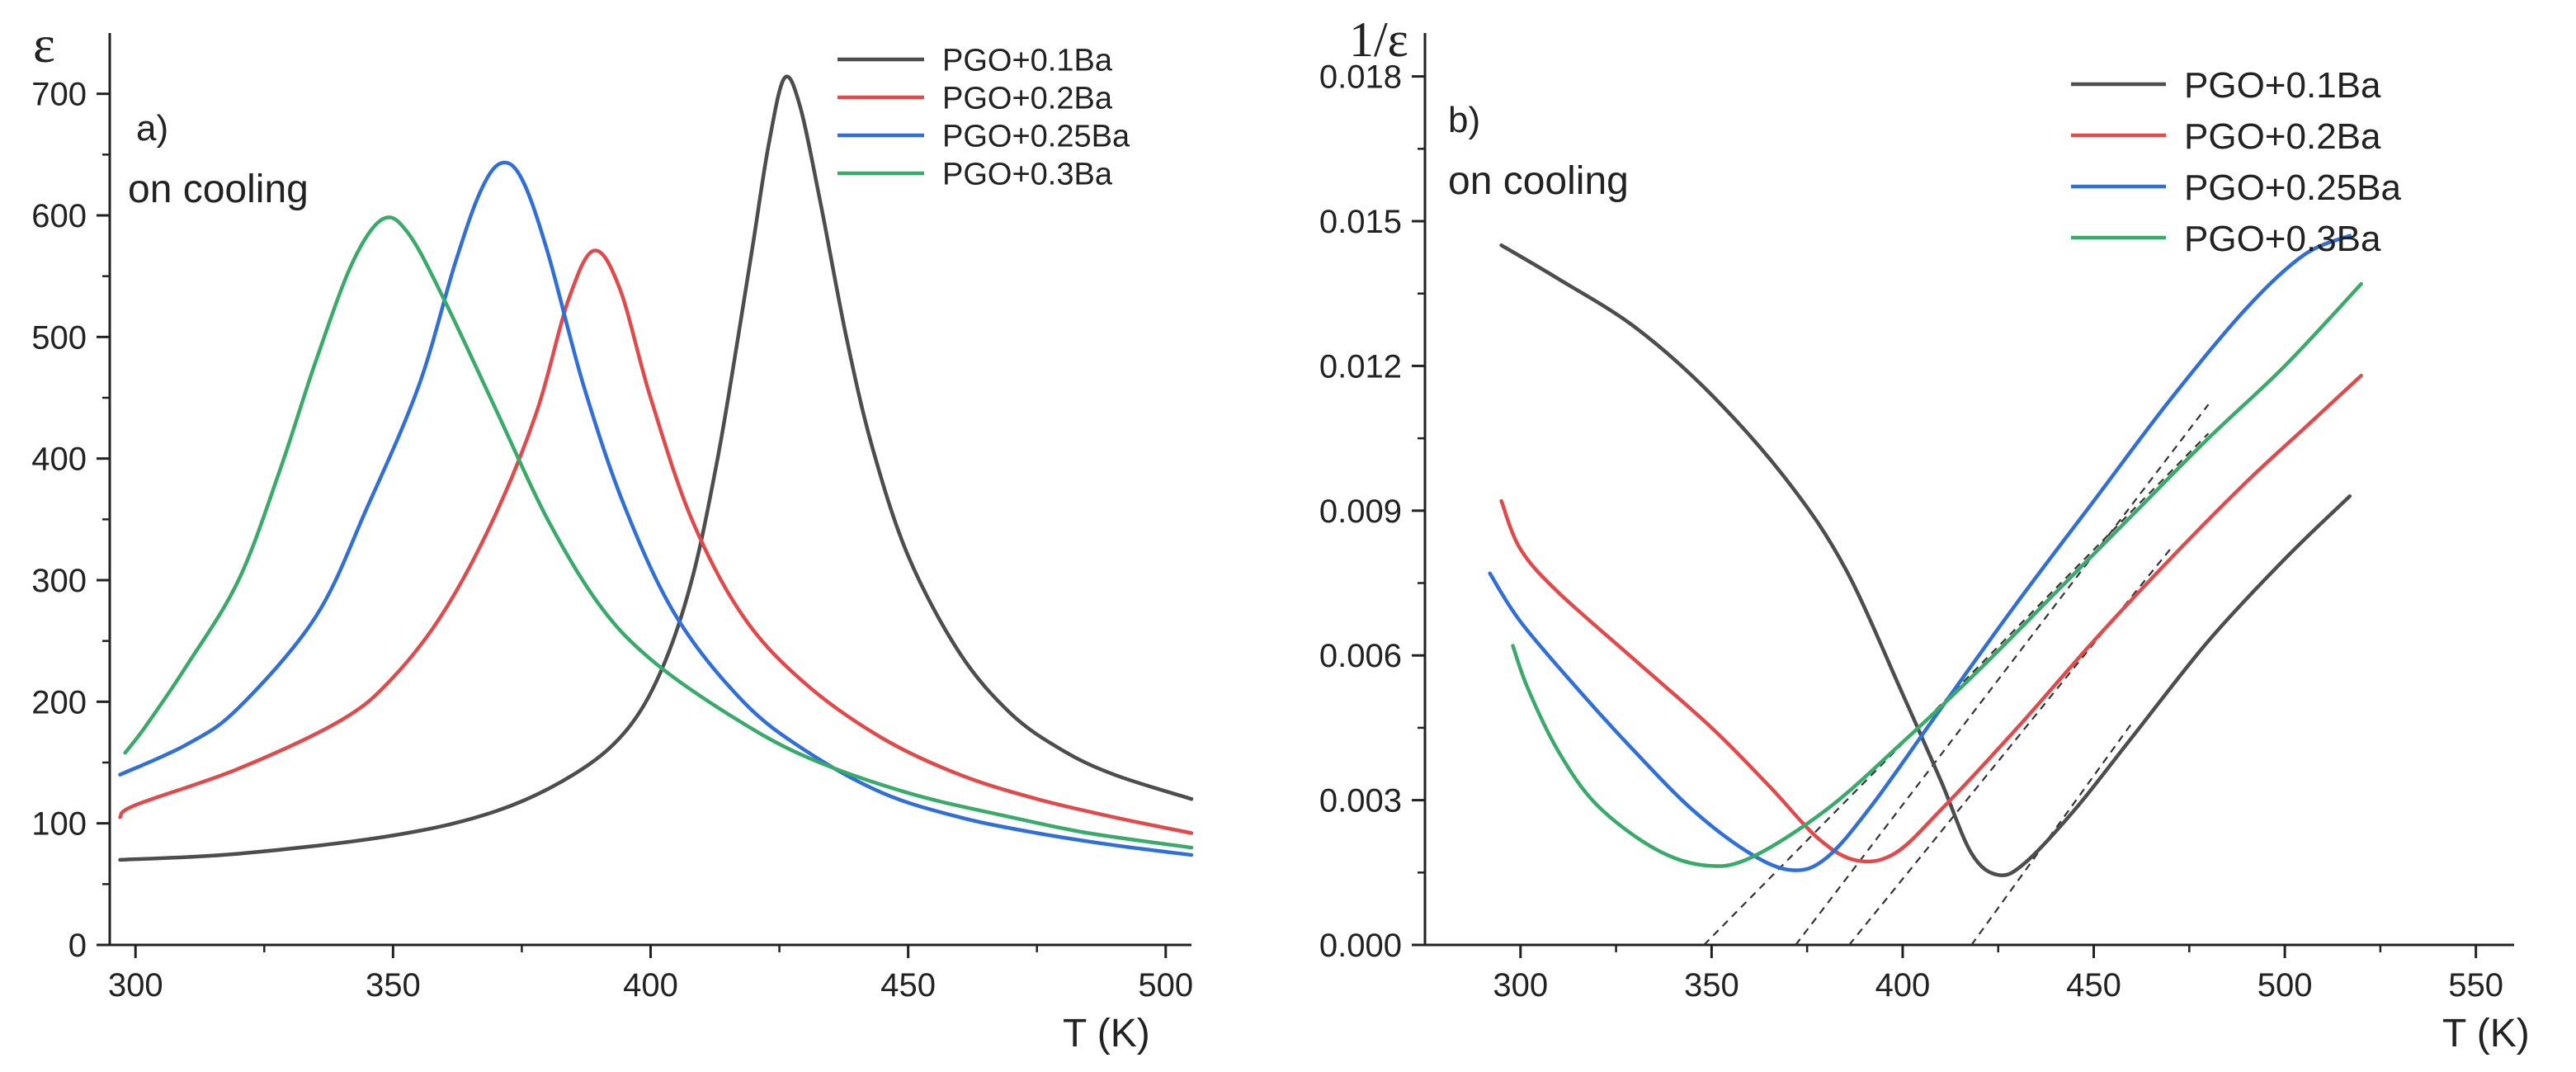 The image size is (2576, 1072). Describe the element at coordinates (2002, 675) in the screenshot. I see `extrapolation-guide-line` at that location.